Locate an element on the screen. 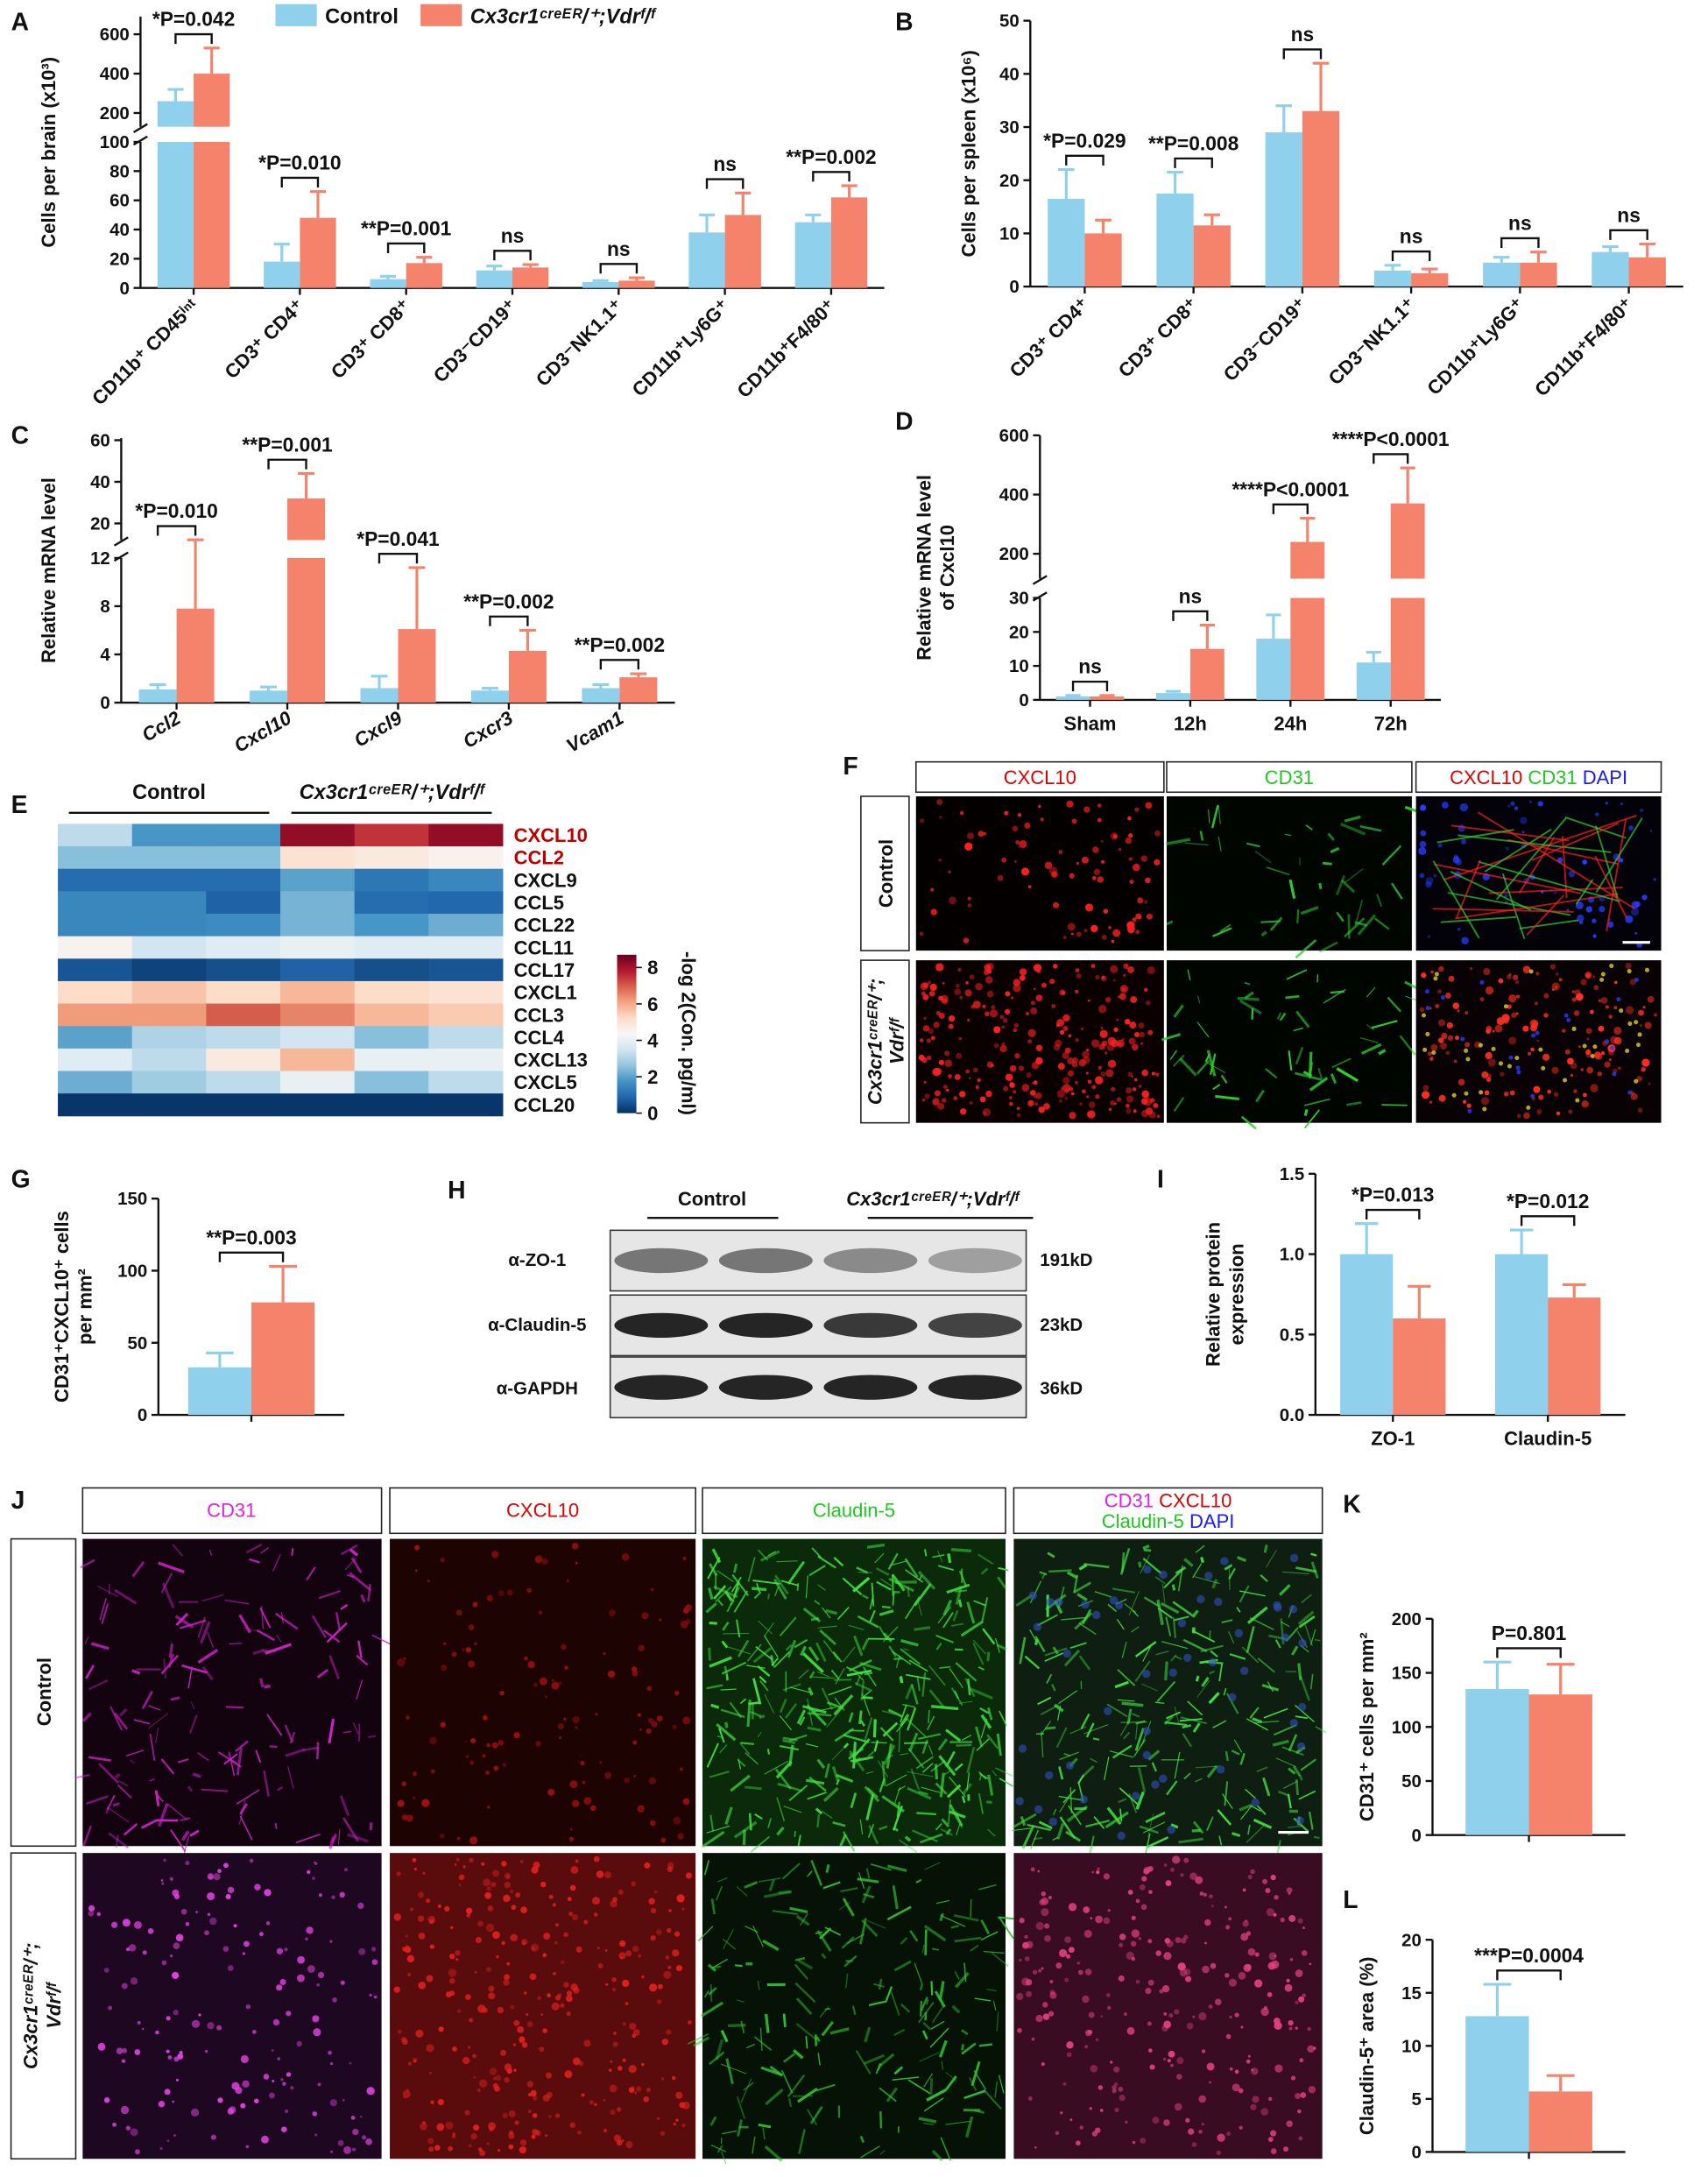  label-part: Claudin-5 is located at coordinates (1143, 1521).